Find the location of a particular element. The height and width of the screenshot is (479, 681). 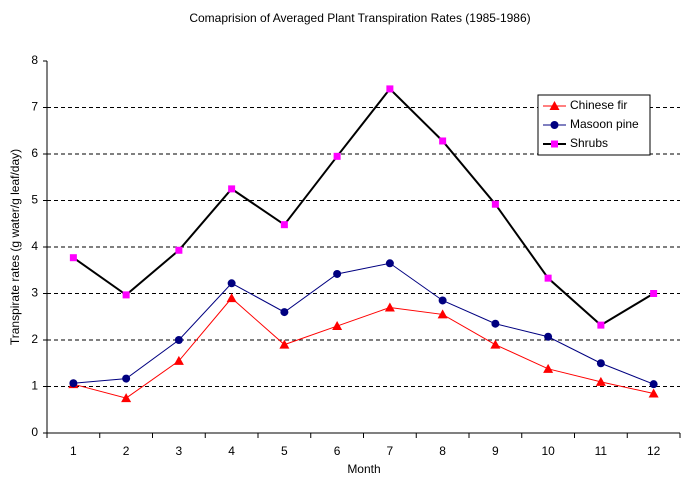

x-tick-label: 1 is located at coordinates (73, 451).